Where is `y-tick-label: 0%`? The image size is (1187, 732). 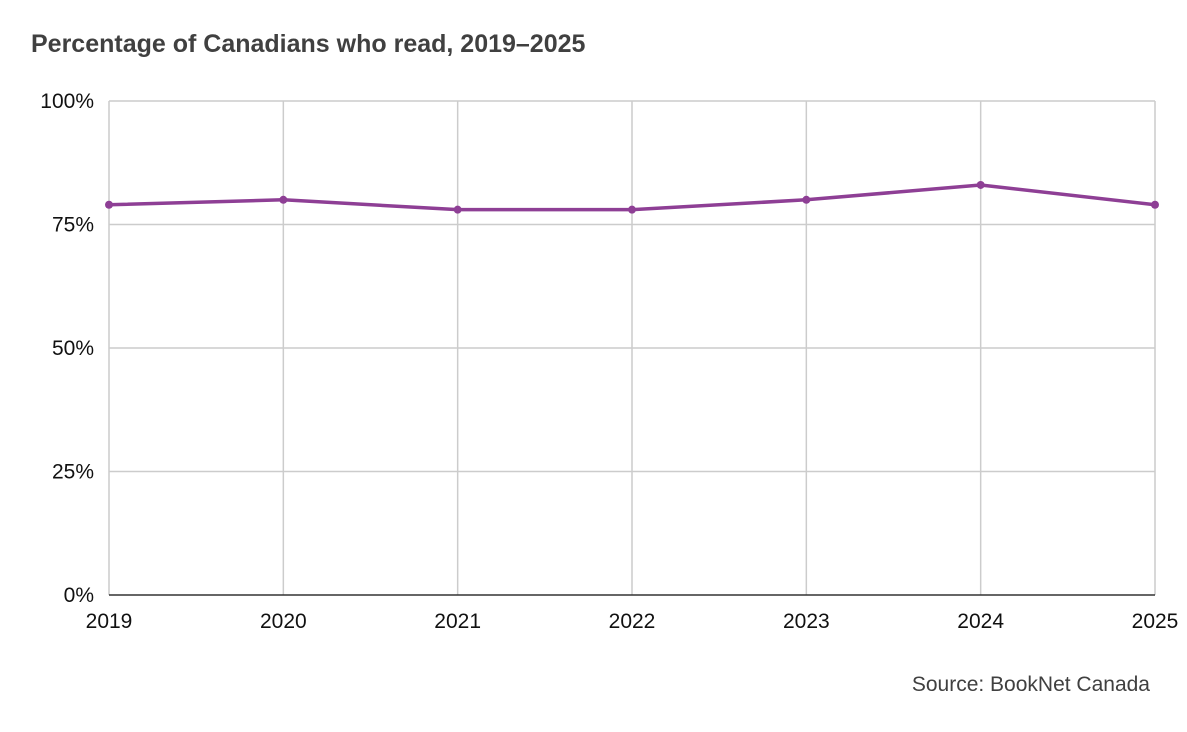
y-tick-label: 0% is located at coordinates (79, 595).